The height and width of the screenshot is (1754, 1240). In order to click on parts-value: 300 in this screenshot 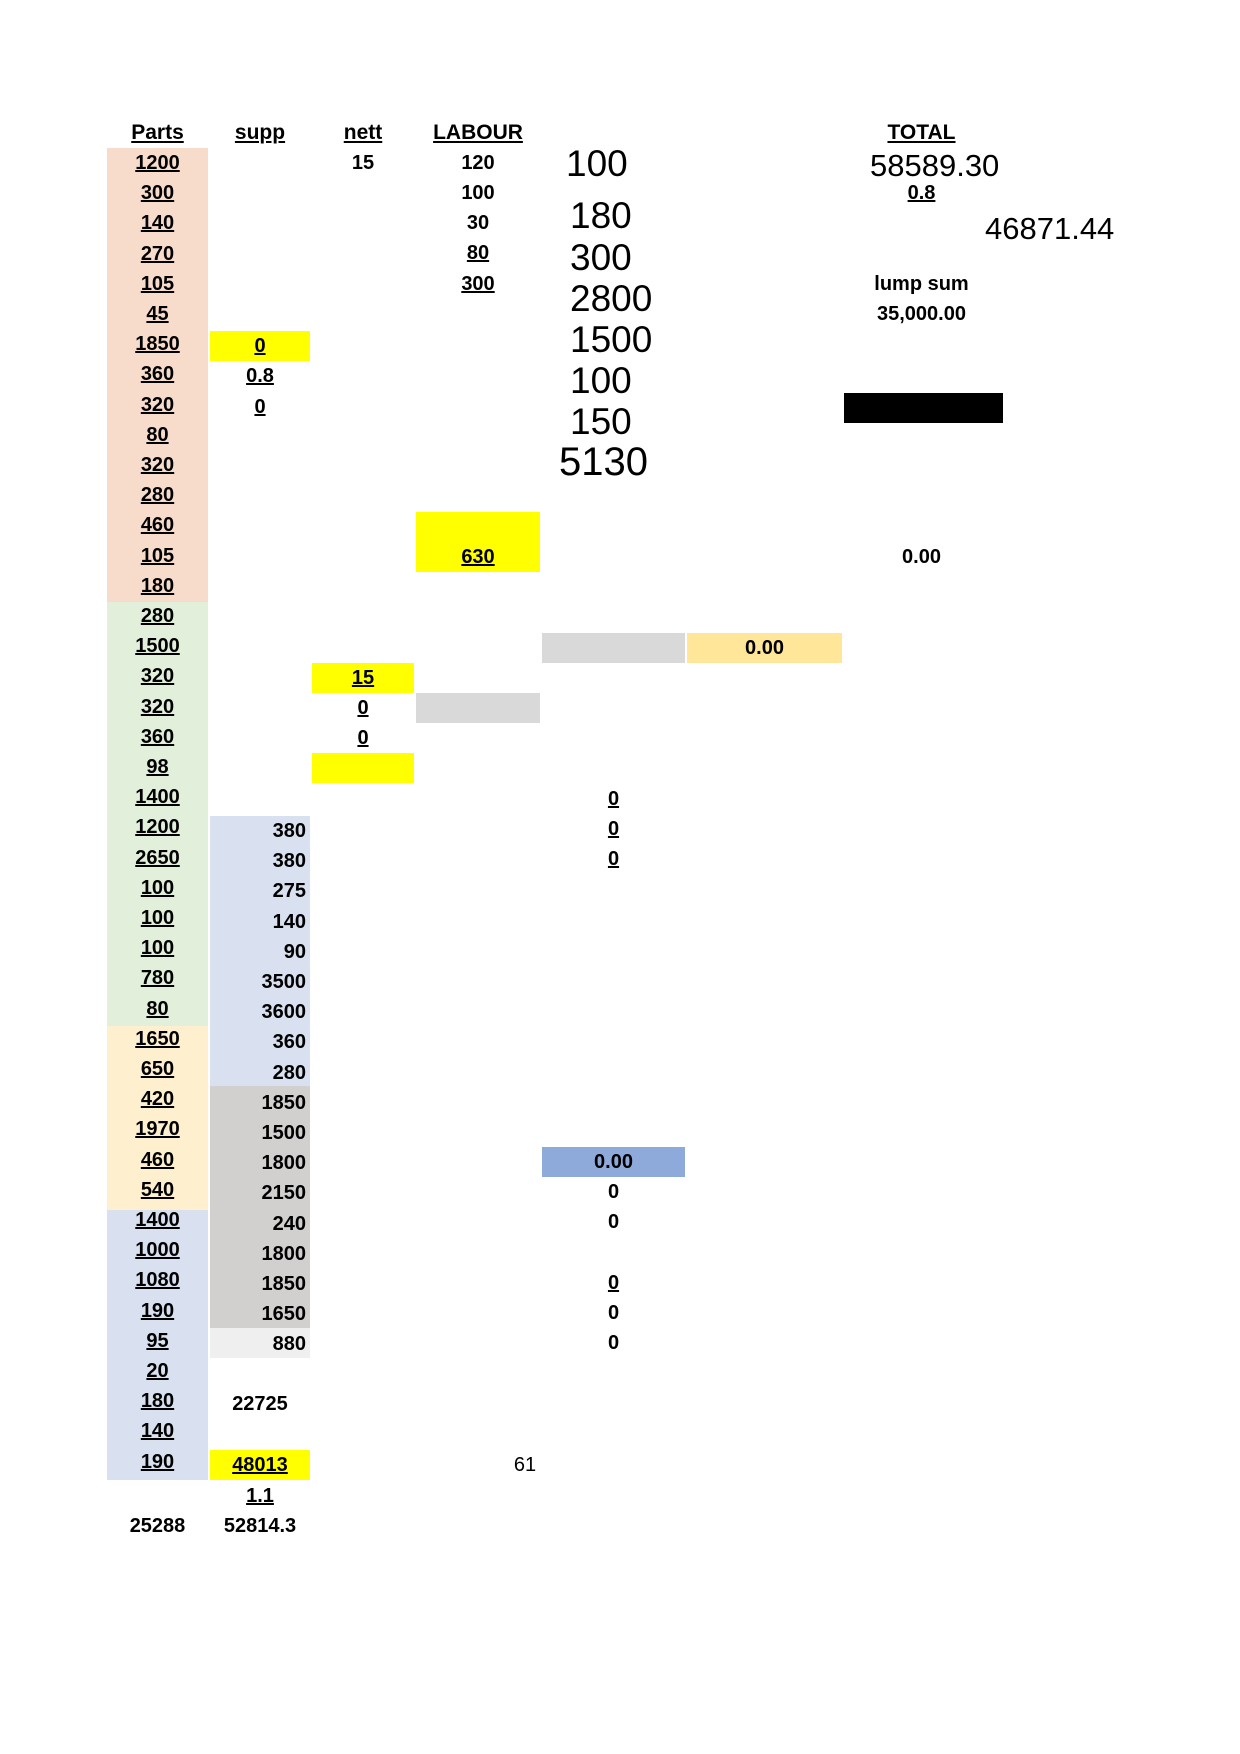, I will do `click(157, 193)`.